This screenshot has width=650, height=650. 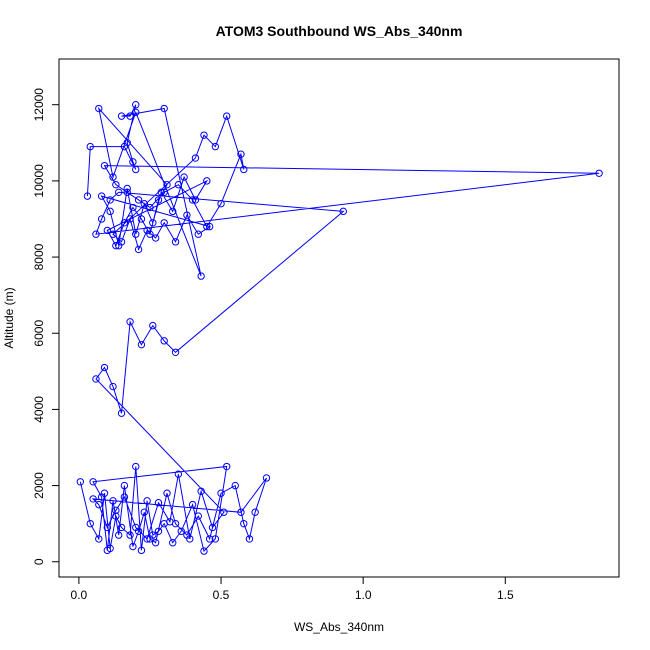 What do you see at coordinates (339, 31) in the screenshot?
I see `chart-title: ATOM3 Southbound WS_Abs_340nm` at bounding box center [339, 31].